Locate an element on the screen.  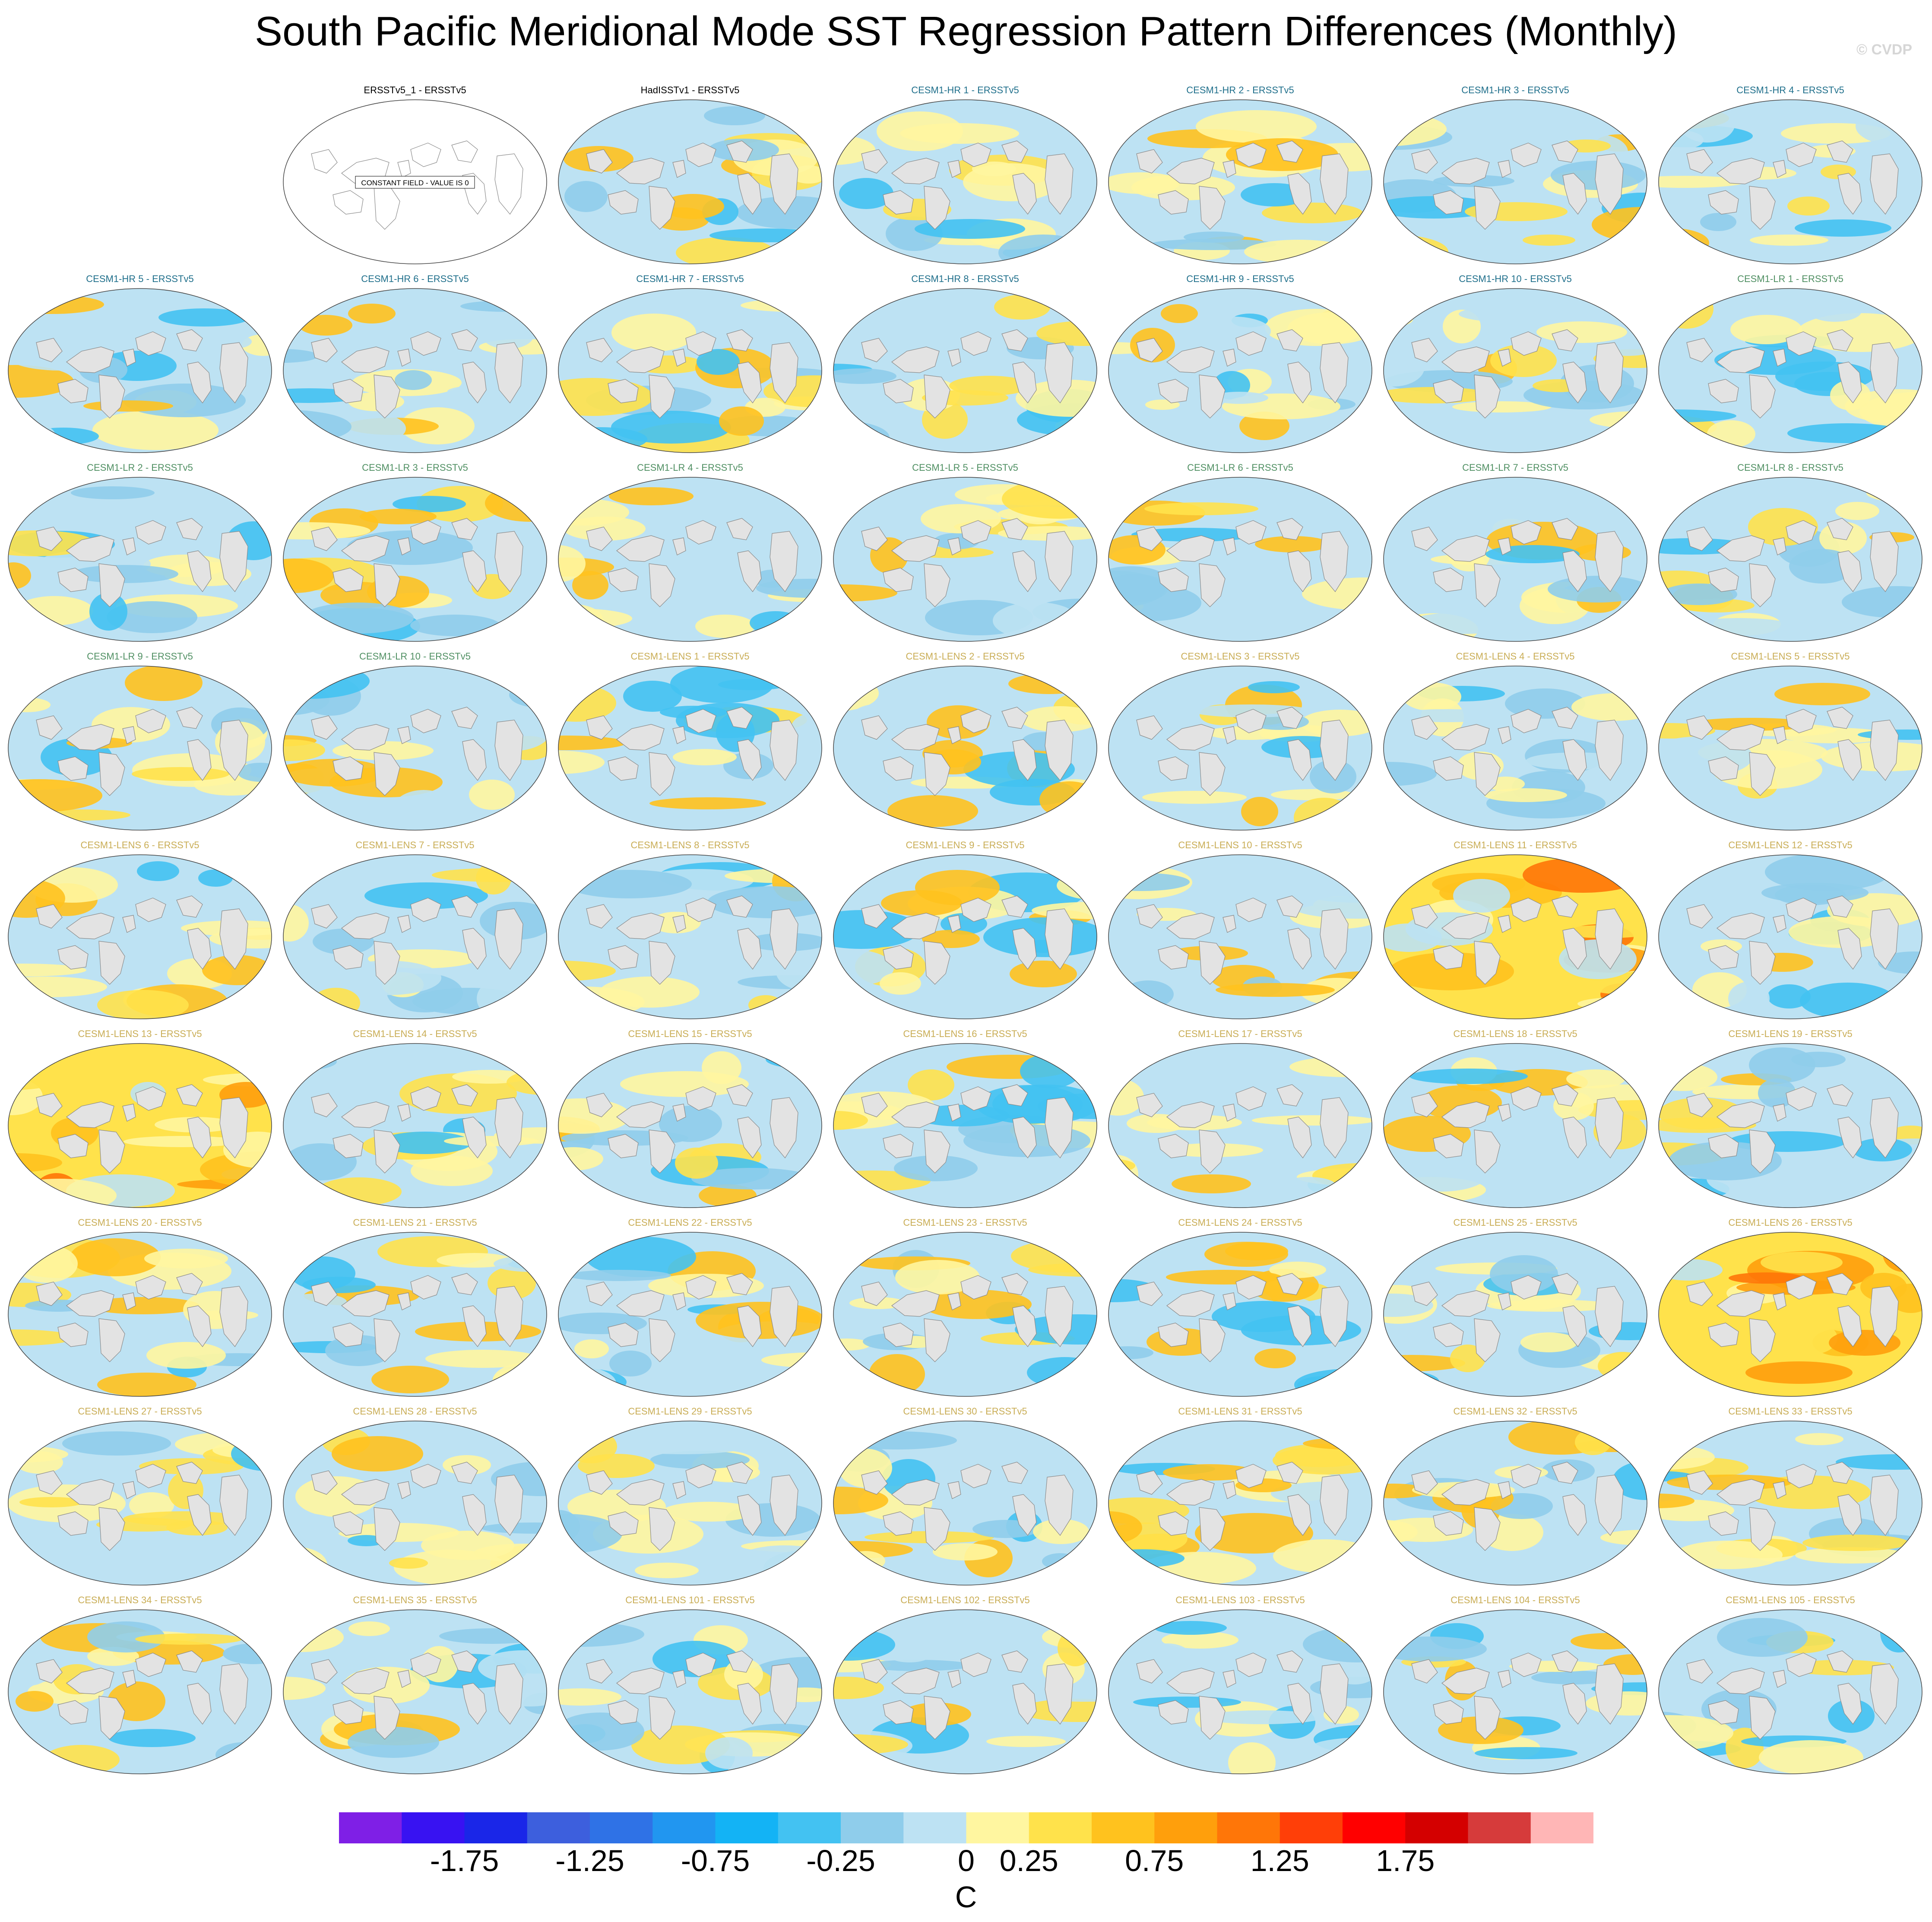
map-panel: CESM1-LENS 3 - ERSSTv5 is located at coordinates (1240, 744).